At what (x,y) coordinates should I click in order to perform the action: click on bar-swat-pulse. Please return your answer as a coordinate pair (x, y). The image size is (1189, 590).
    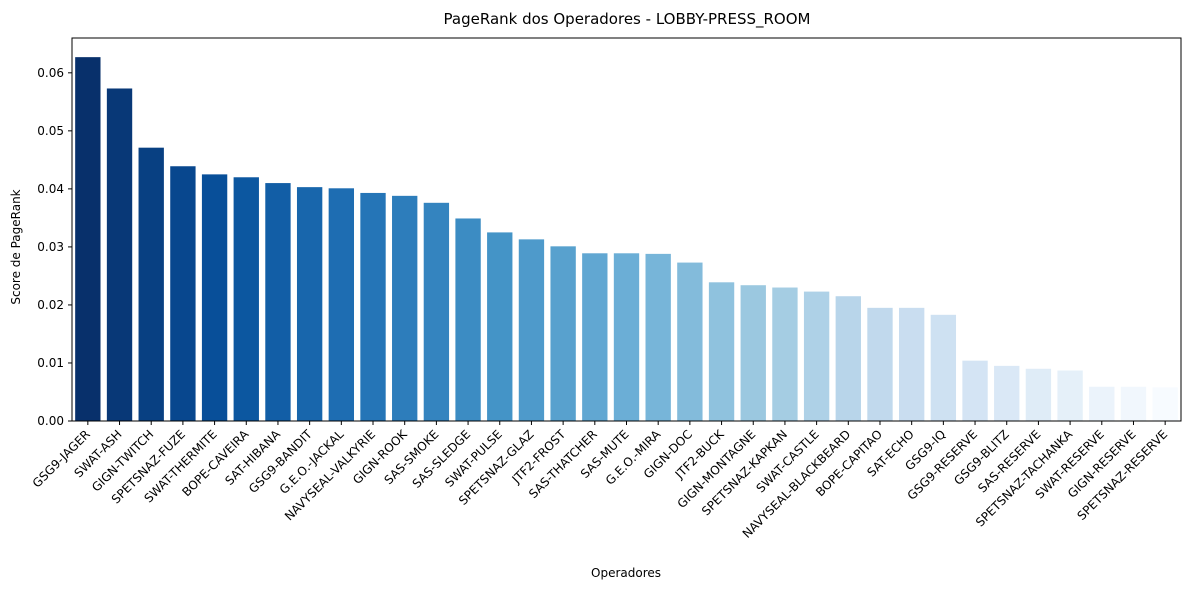
    Looking at the image, I should click on (500, 326).